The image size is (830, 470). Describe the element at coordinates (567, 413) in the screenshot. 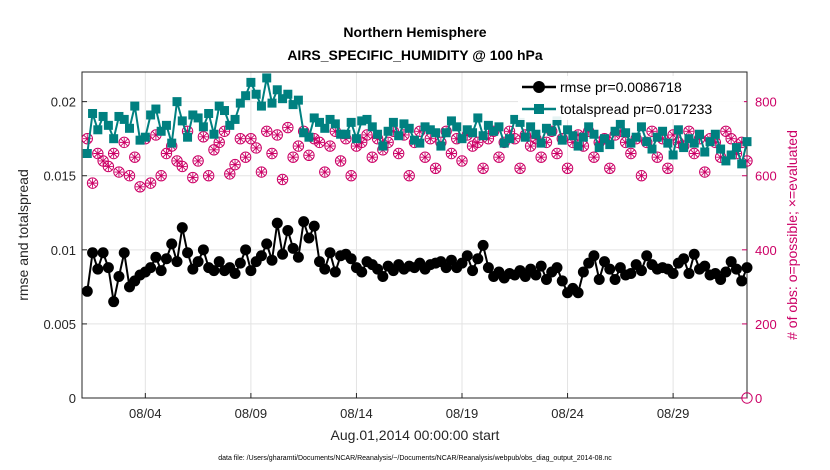

I see `x-tick-label: 08/24` at that location.